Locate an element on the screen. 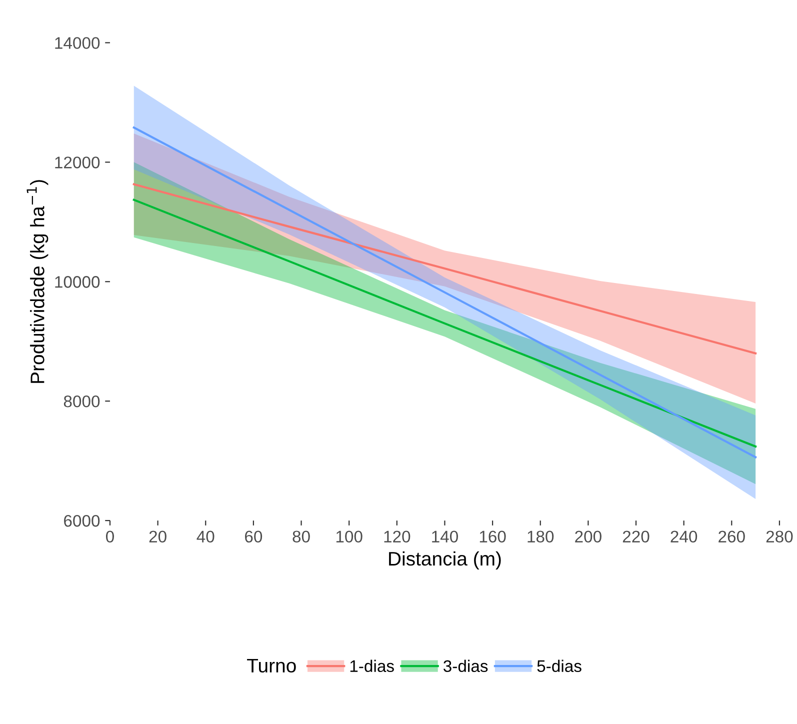 This screenshot has height=724, width=797. x-tick-label: 260 is located at coordinates (731, 536).